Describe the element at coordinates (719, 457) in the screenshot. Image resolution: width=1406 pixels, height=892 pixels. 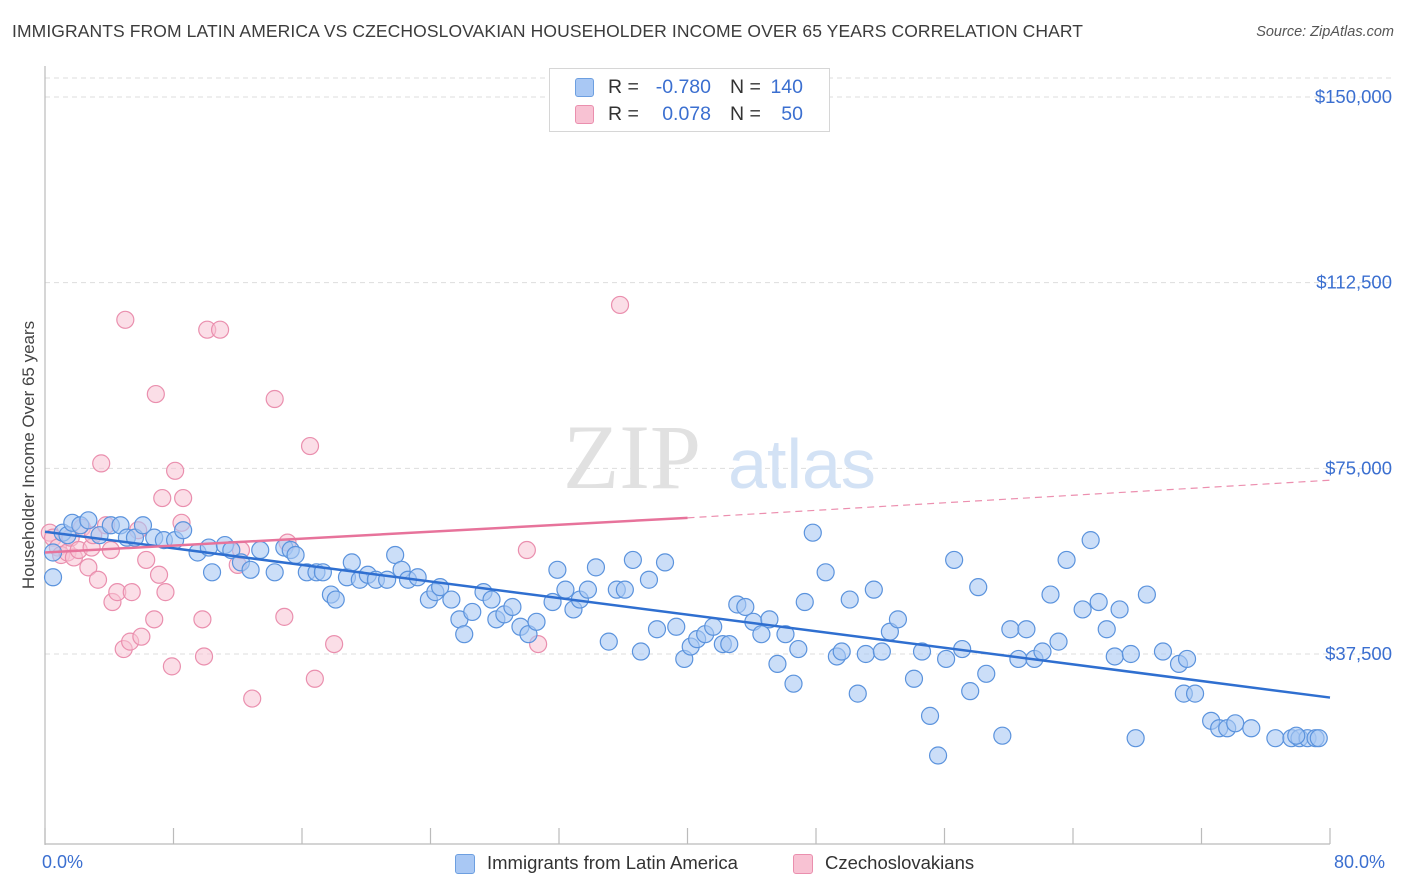
I see `watermark: ZIP atlas` at that location.